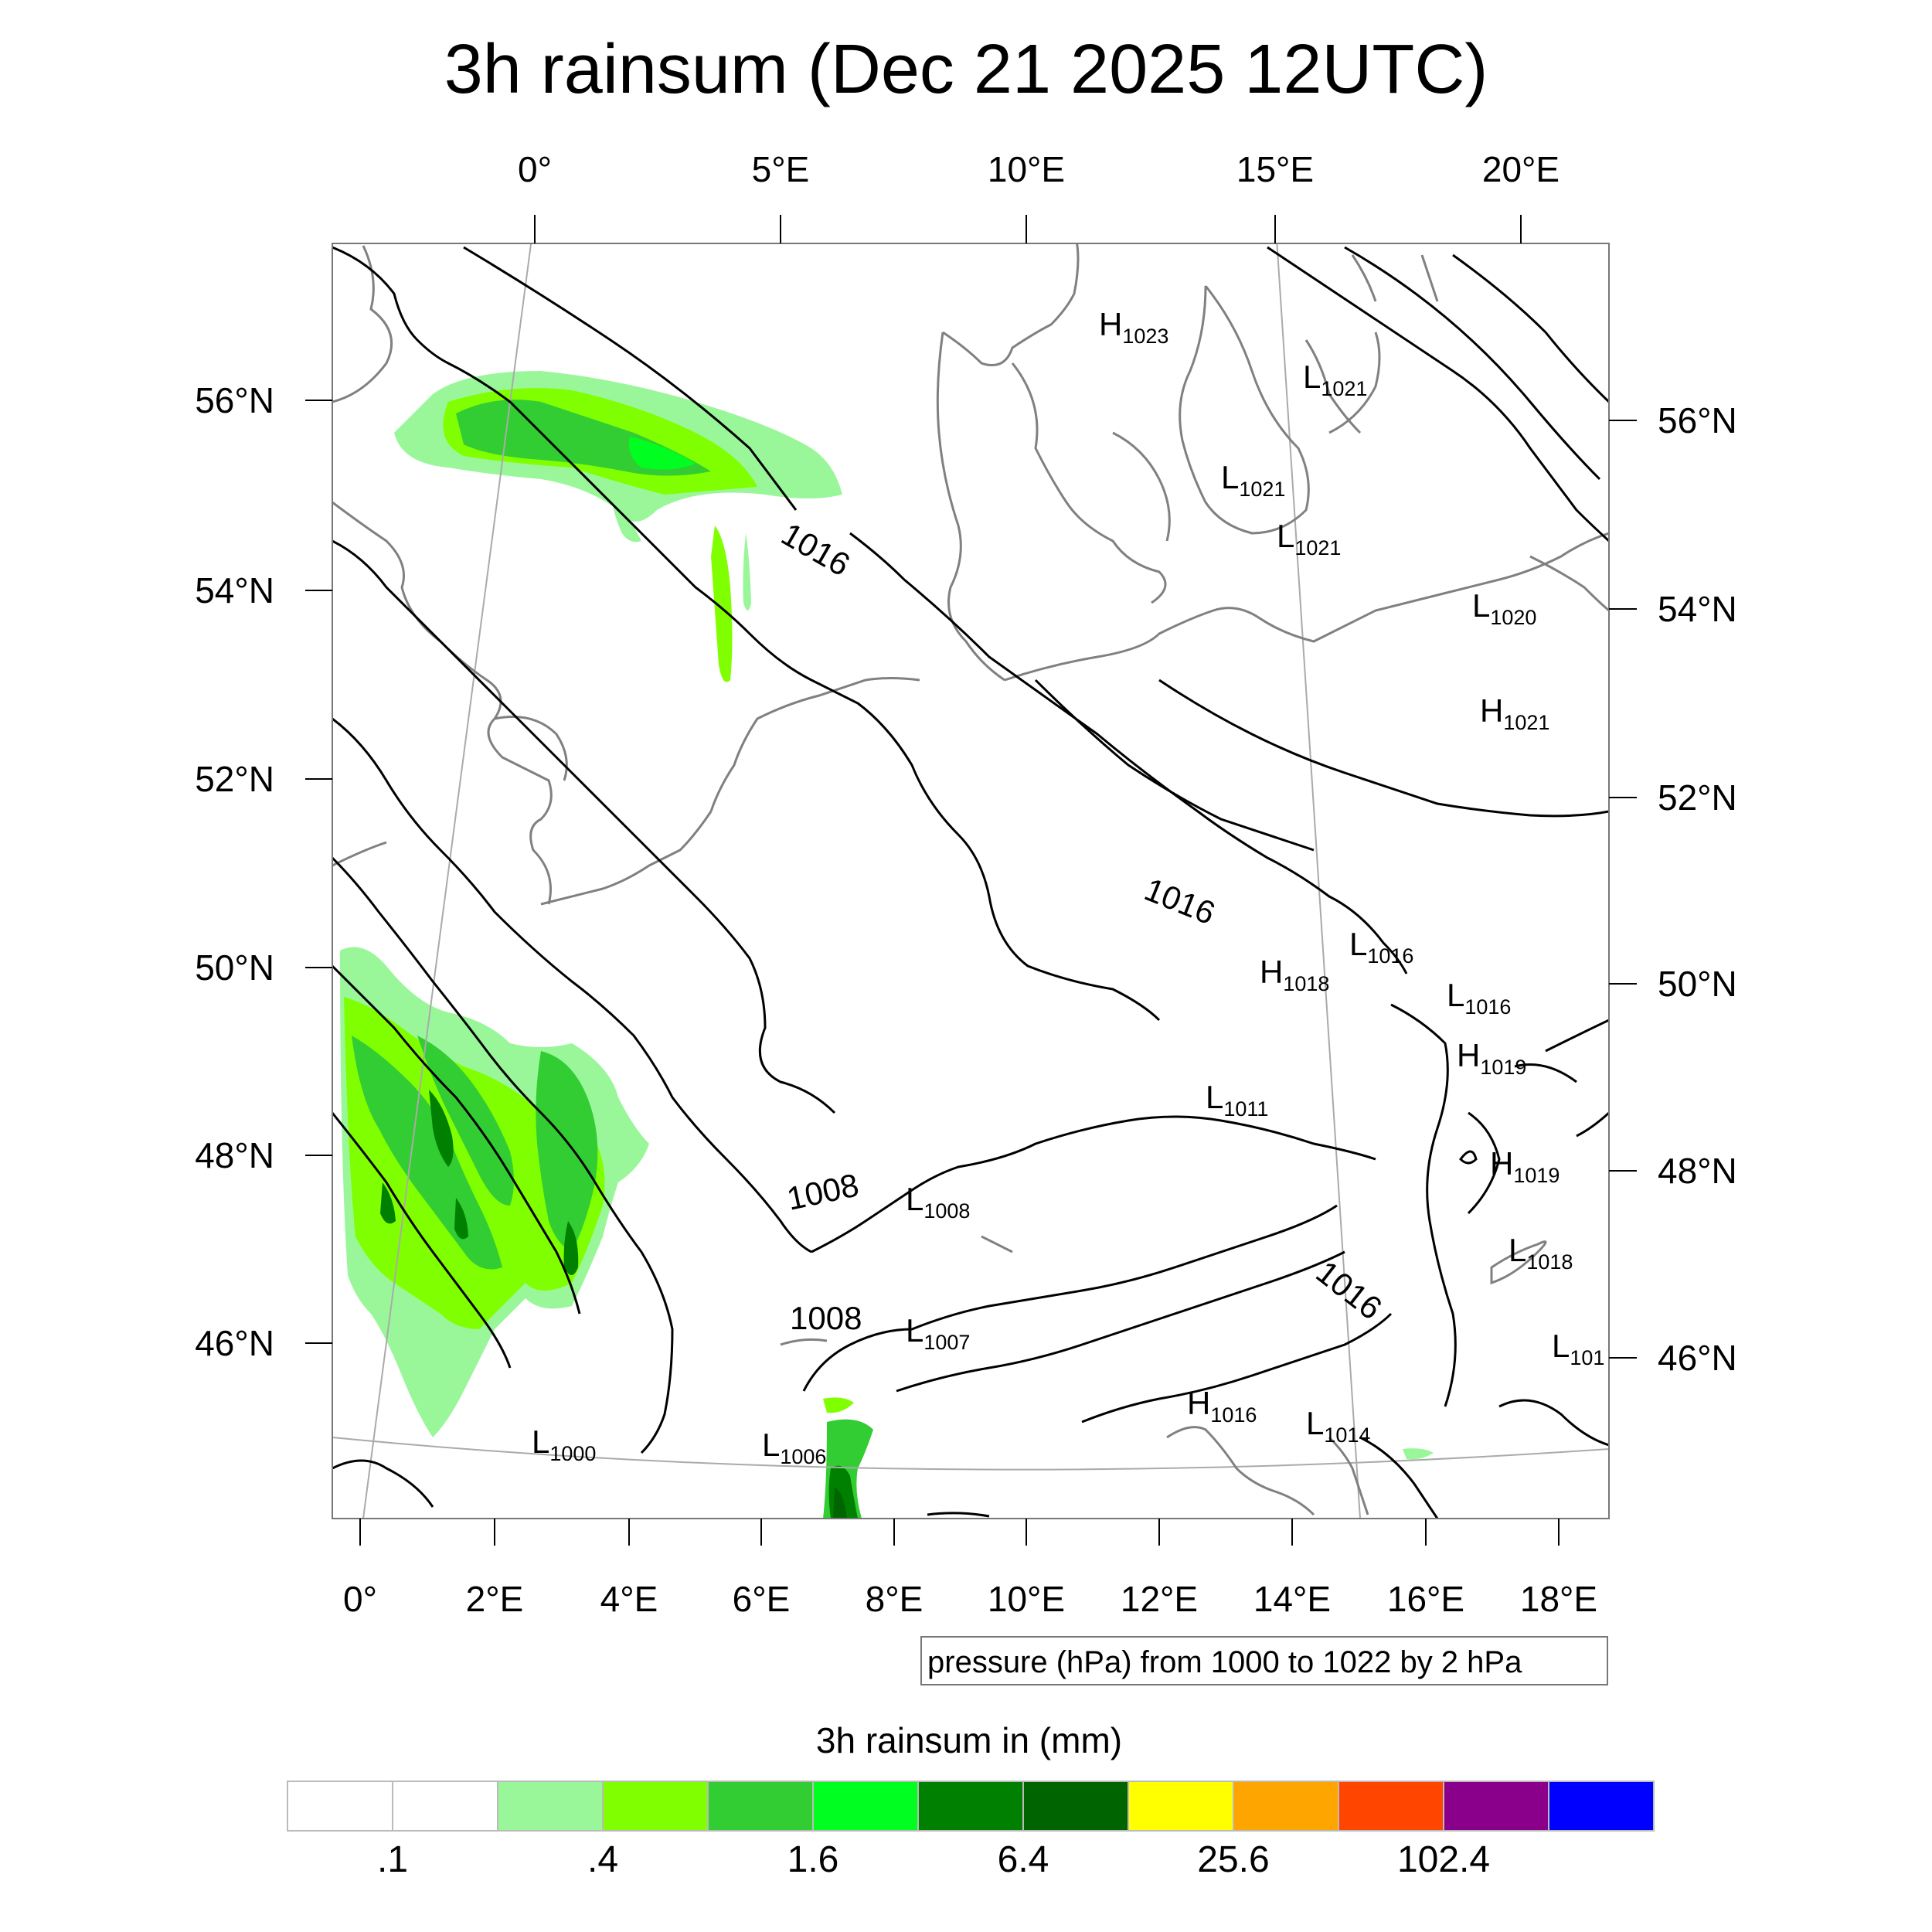  Describe the element at coordinates (235, 968) in the screenshot. I see `left-lat-label: 50°N` at that location.